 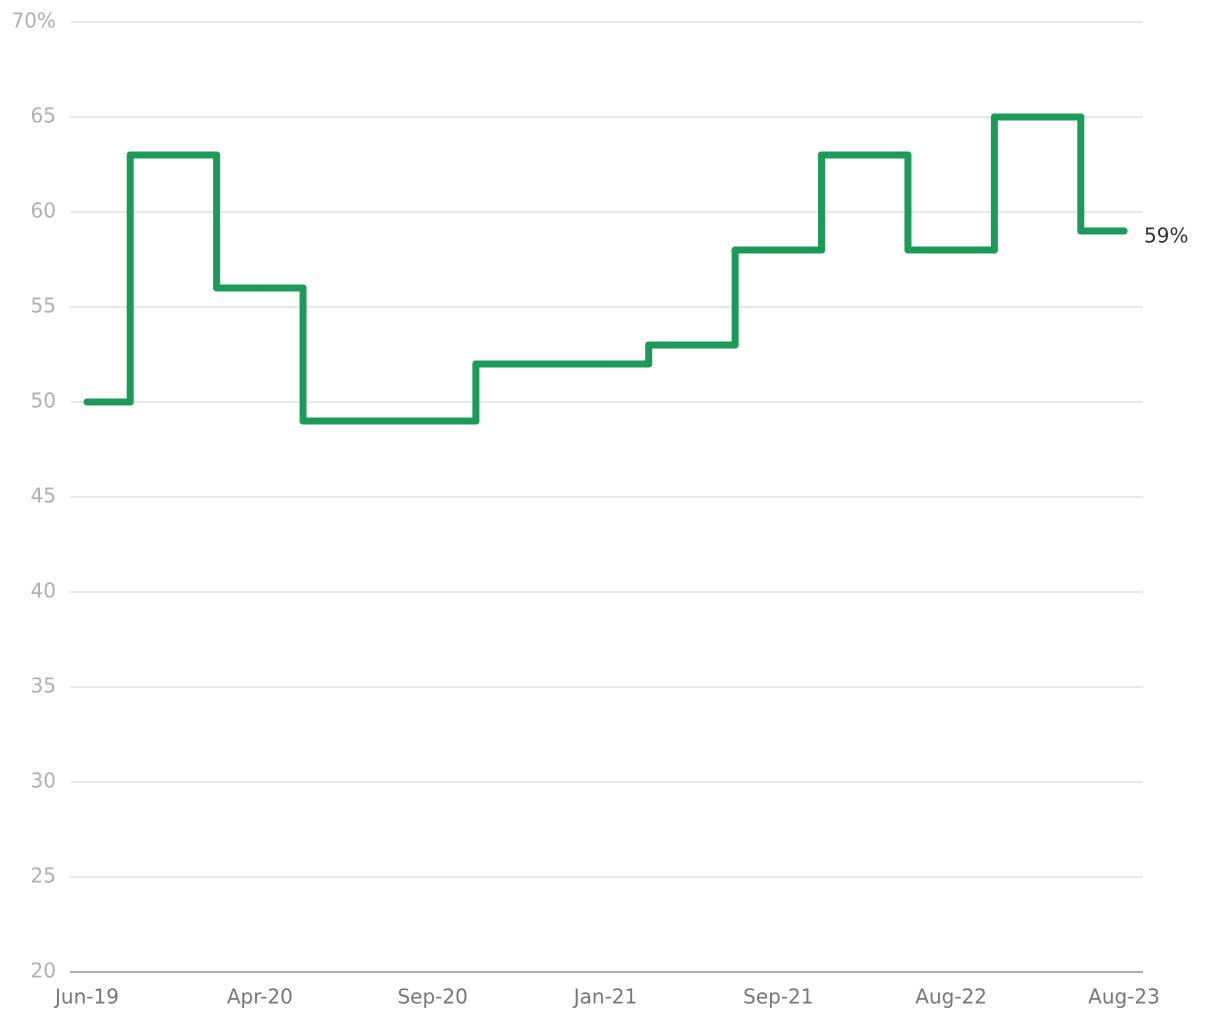 What do you see at coordinates (43, 306) in the screenshot?
I see `y-tick-label: 55` at bounding box center [43, 306].